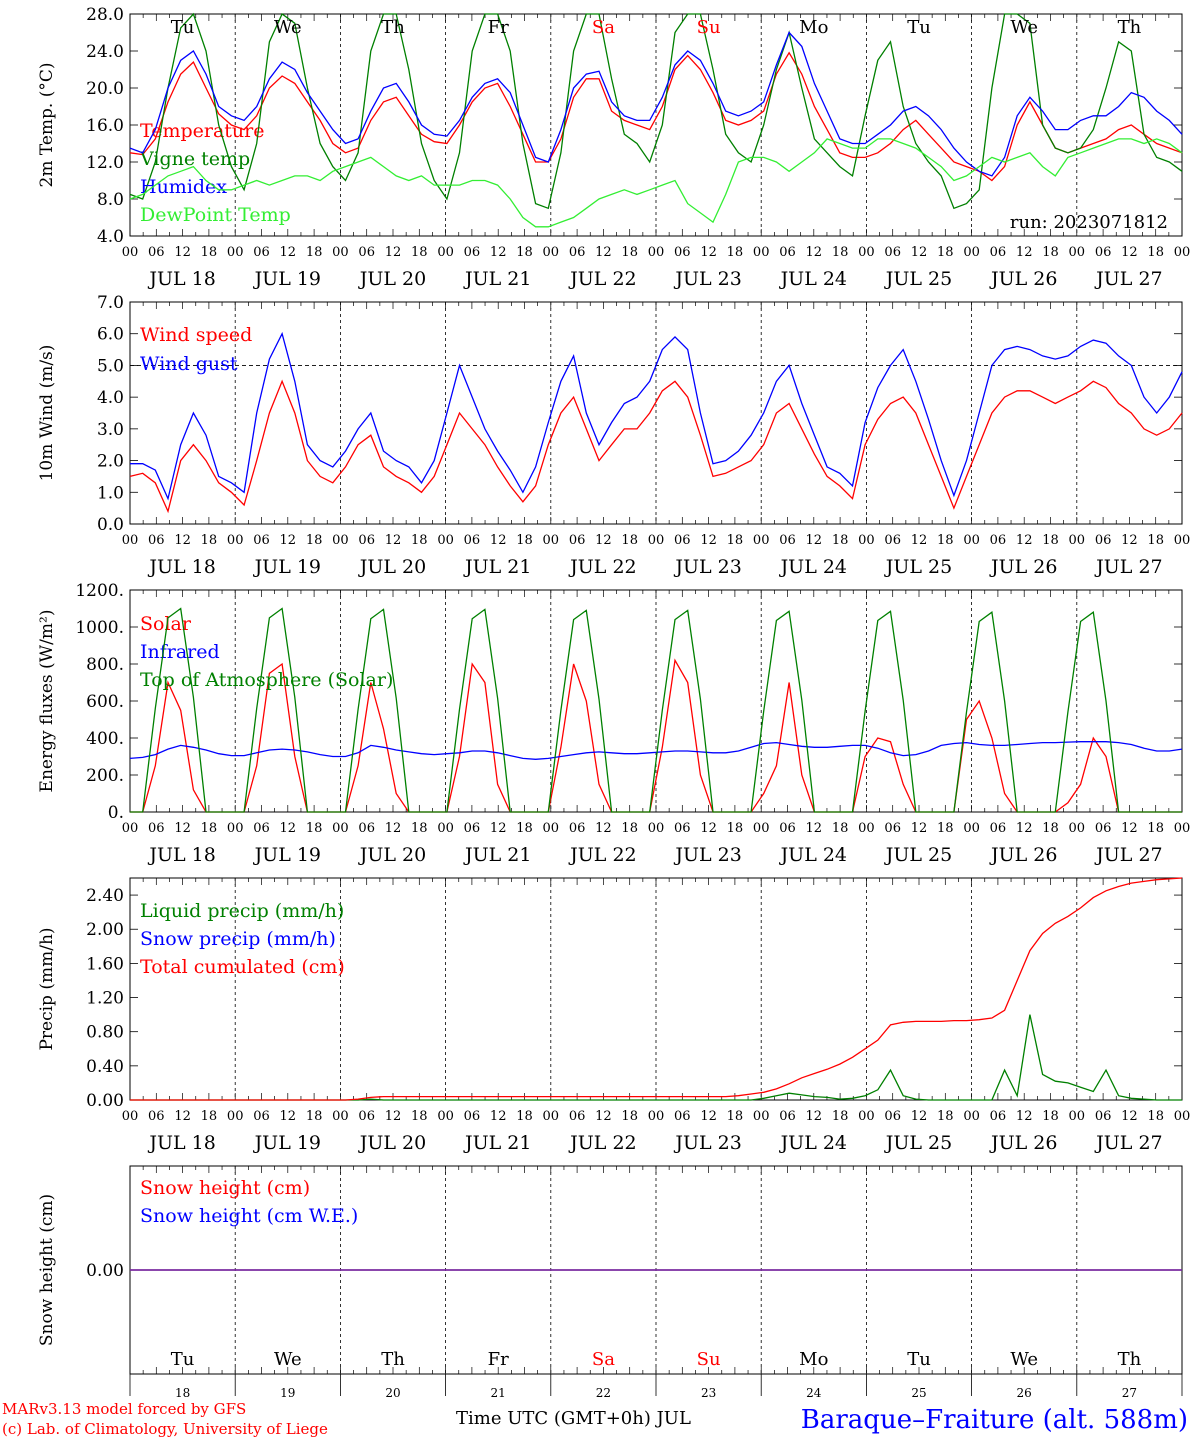 This screenshot has height=1445, width=1194. I want to click on y-tick-label: 16.0, so click(105, 126).